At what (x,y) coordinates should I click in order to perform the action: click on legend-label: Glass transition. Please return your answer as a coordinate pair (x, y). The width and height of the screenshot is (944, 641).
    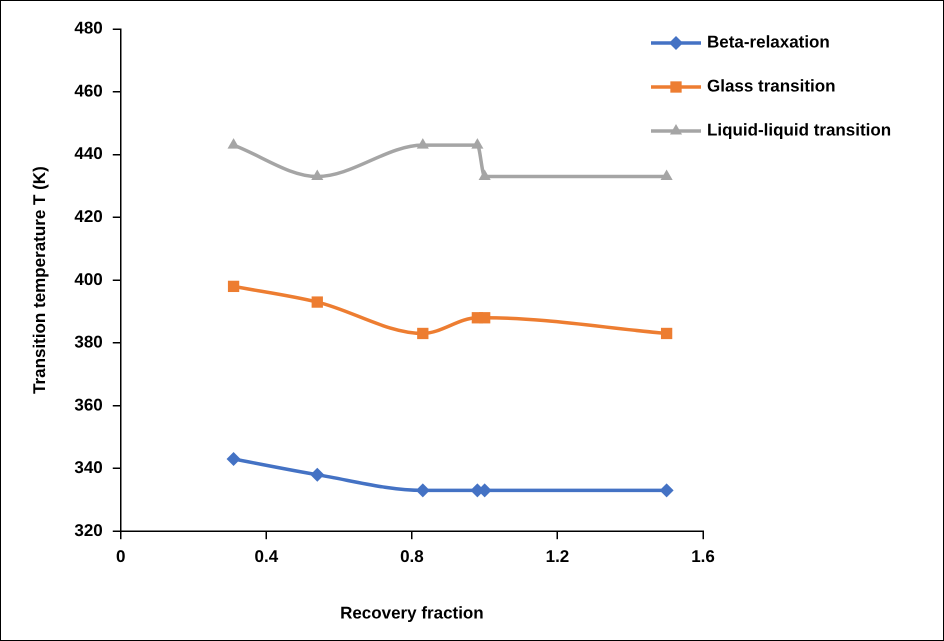
    Looking at the image, I should click on (771, 86).